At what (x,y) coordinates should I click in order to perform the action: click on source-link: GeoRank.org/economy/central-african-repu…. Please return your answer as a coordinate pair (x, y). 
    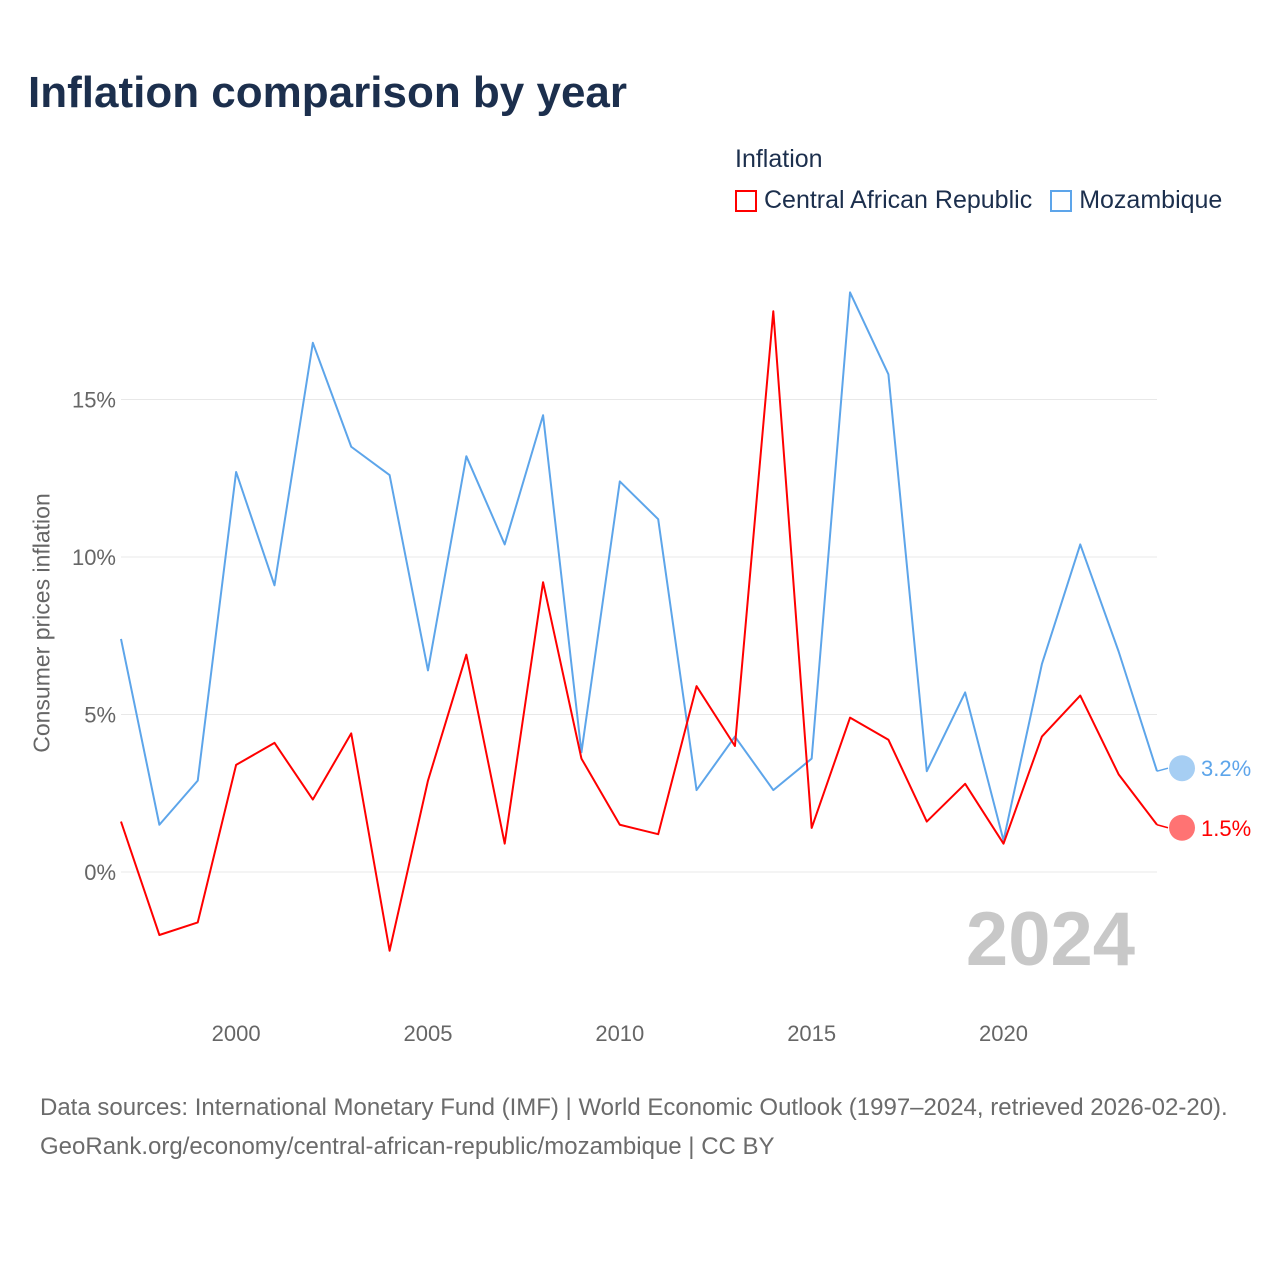
    Looking at the image, I should click on (407, 1146).